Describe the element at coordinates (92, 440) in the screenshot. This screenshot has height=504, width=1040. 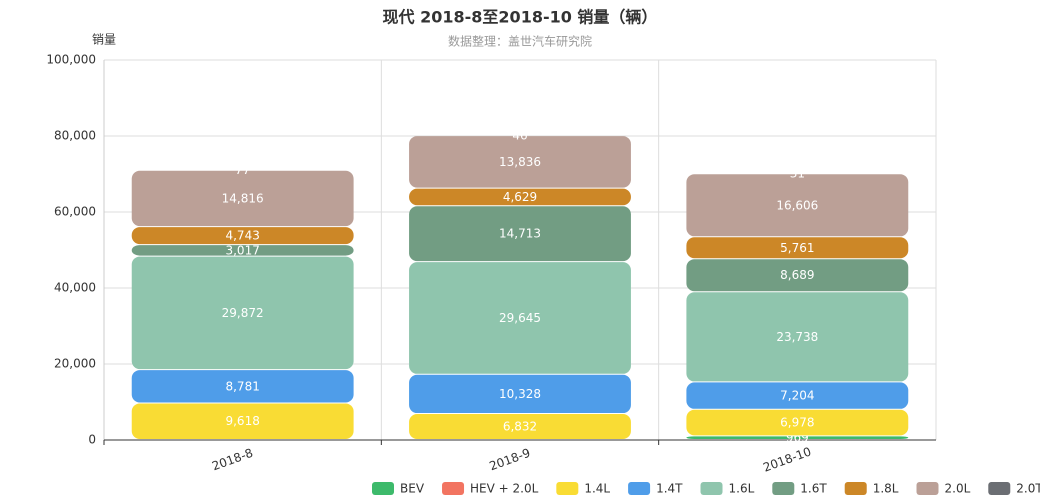
I see `y-tick-label: 0` at that location.